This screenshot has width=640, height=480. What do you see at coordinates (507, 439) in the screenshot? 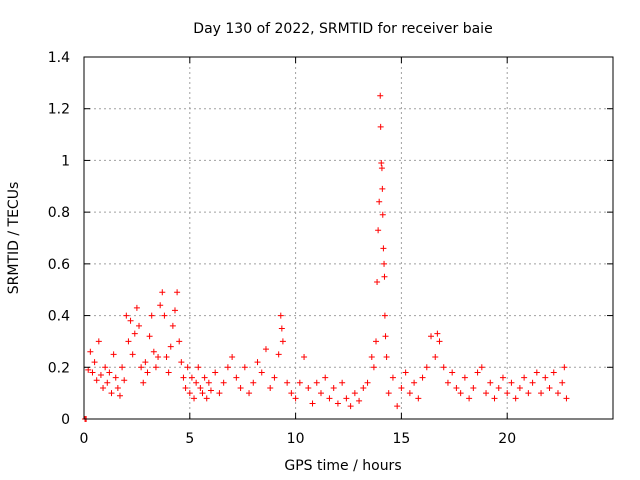
I see `x-tick-label: 20` at bounding box center [507, 439].